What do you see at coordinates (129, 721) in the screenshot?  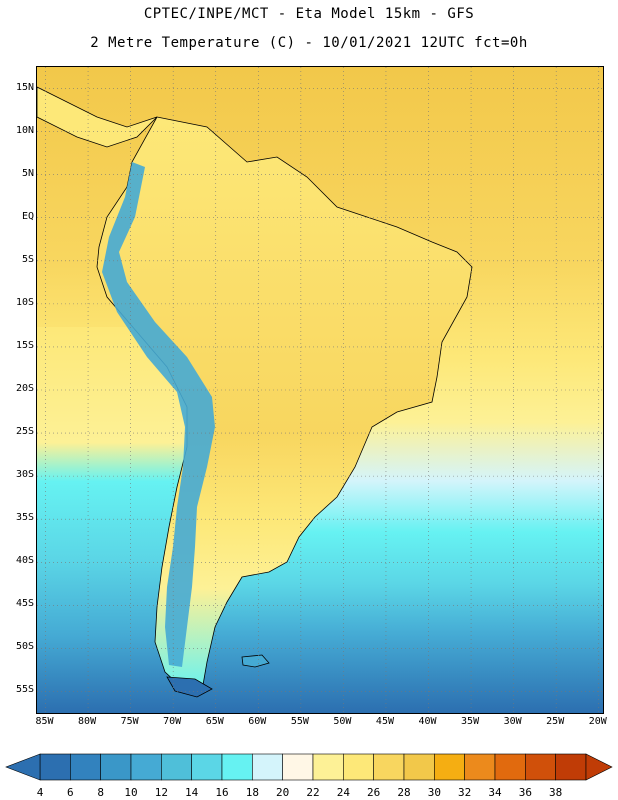 I see `longitude-label: 75W` at bounding box center [129, 721].